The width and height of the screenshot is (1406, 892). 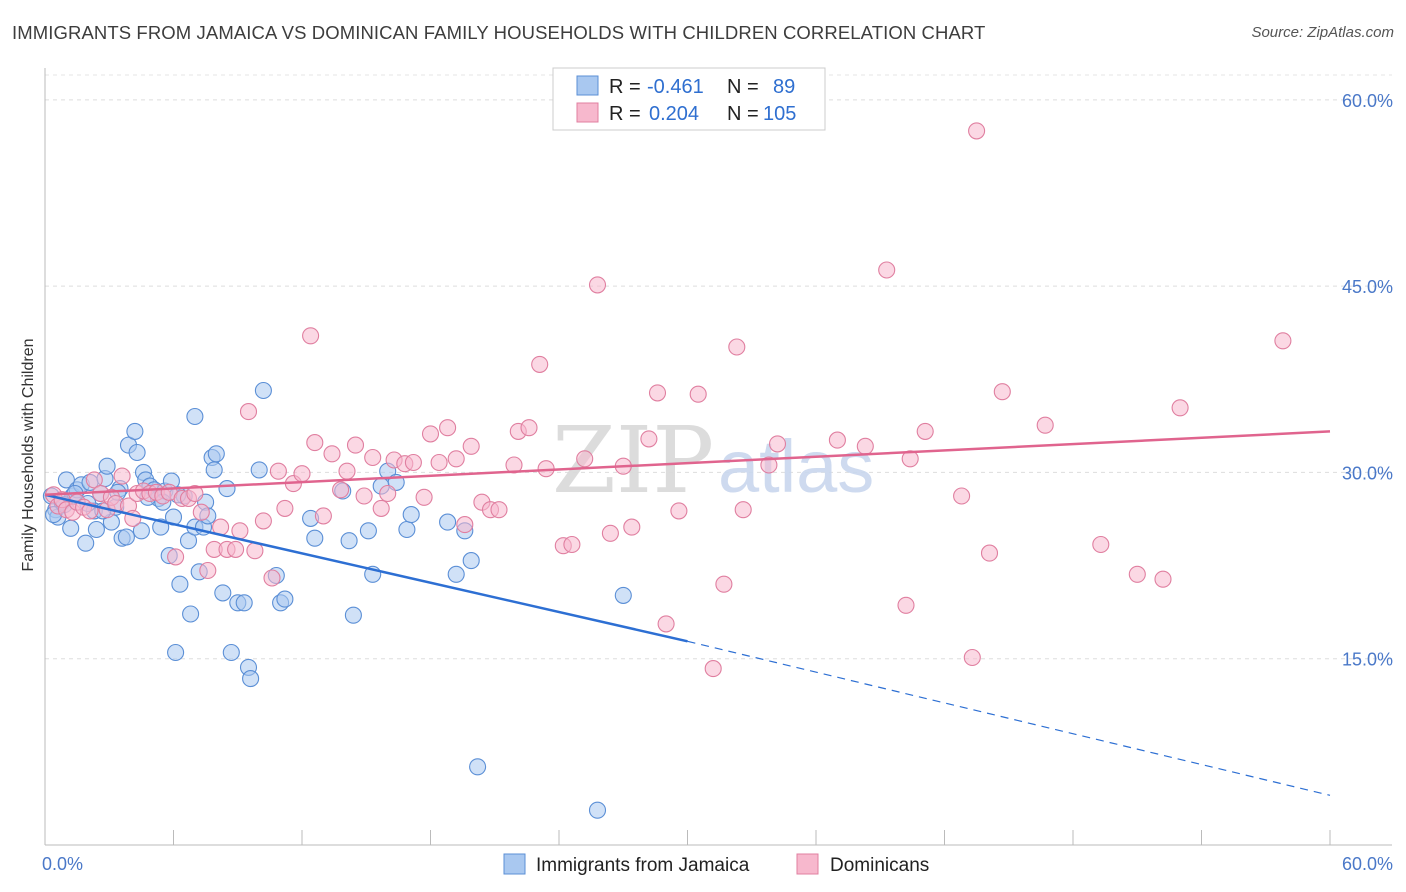 I want to click on legend-r-value-2: 0.204, so click(x=674, y=114).